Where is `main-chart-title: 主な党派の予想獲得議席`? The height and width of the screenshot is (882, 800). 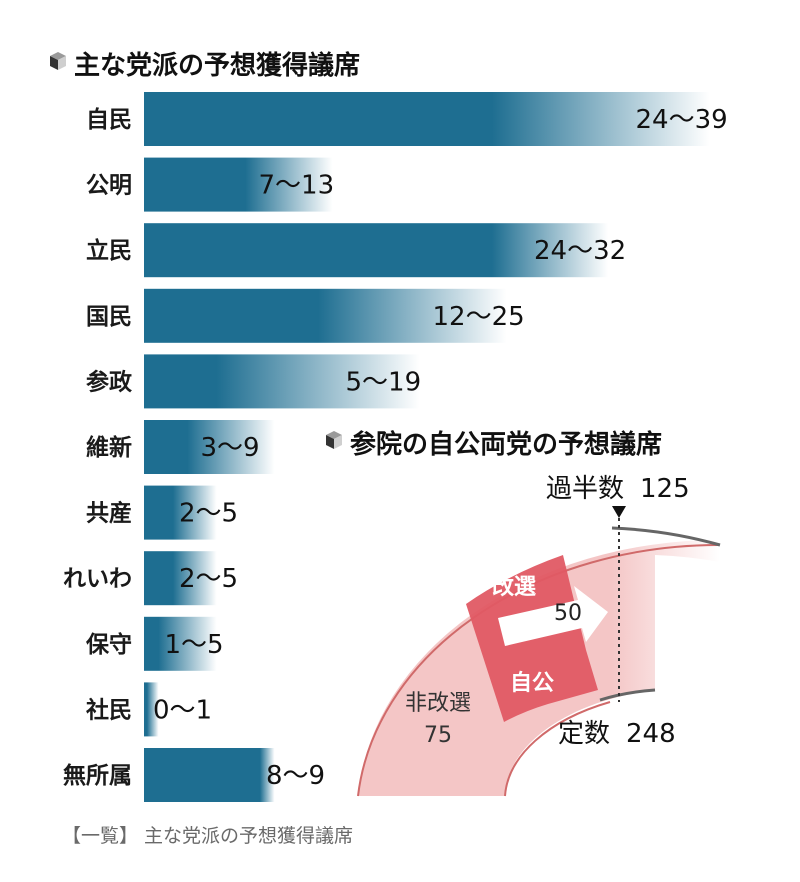 main-chart-title: 主な党派の予想獲得議席 is located at coordinates (217, 65).